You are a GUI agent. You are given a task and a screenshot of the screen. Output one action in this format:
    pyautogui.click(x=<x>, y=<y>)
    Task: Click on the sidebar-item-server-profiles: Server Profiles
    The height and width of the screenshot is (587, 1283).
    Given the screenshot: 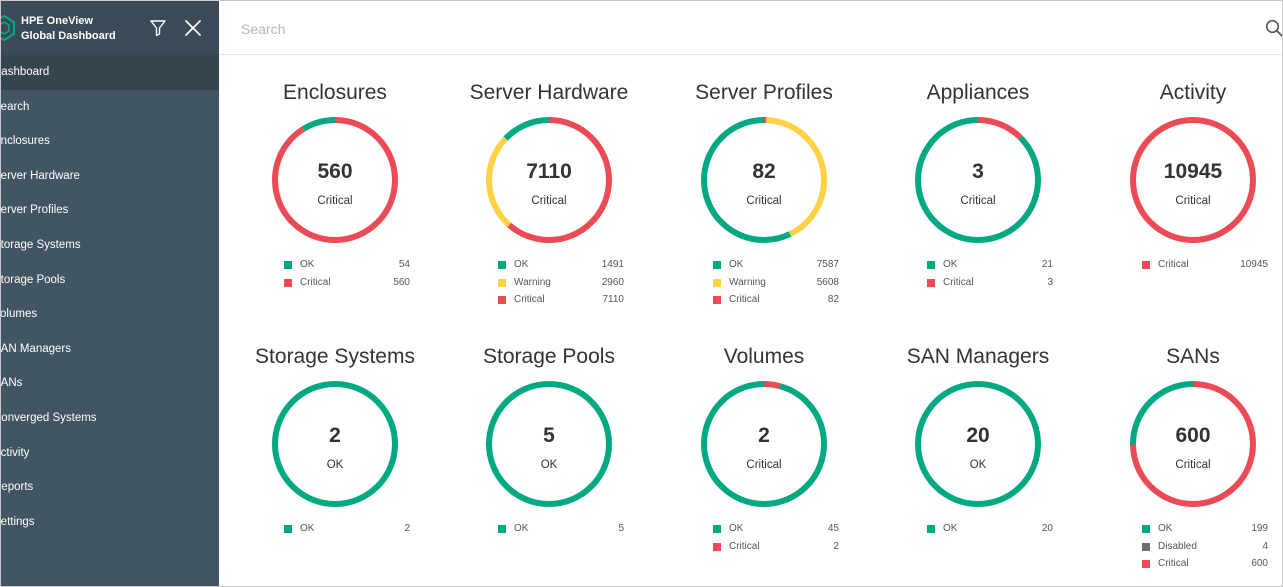 What is the action you would take?
    pyautogui.click(x=35, y=210)
    